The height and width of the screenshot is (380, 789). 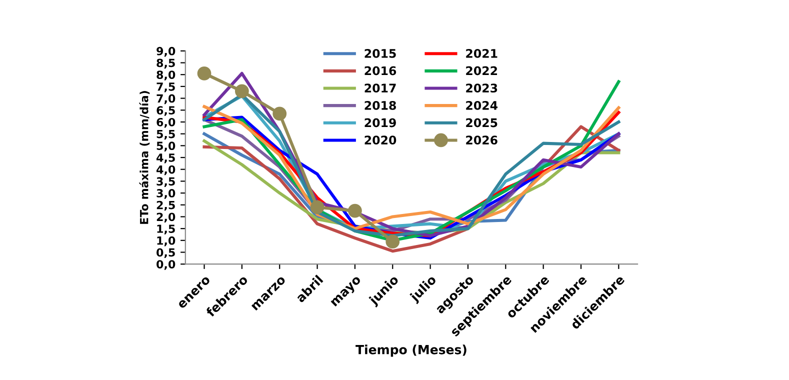 I want to click on y-tick-label: 0,0, so click(x=166, y=265).